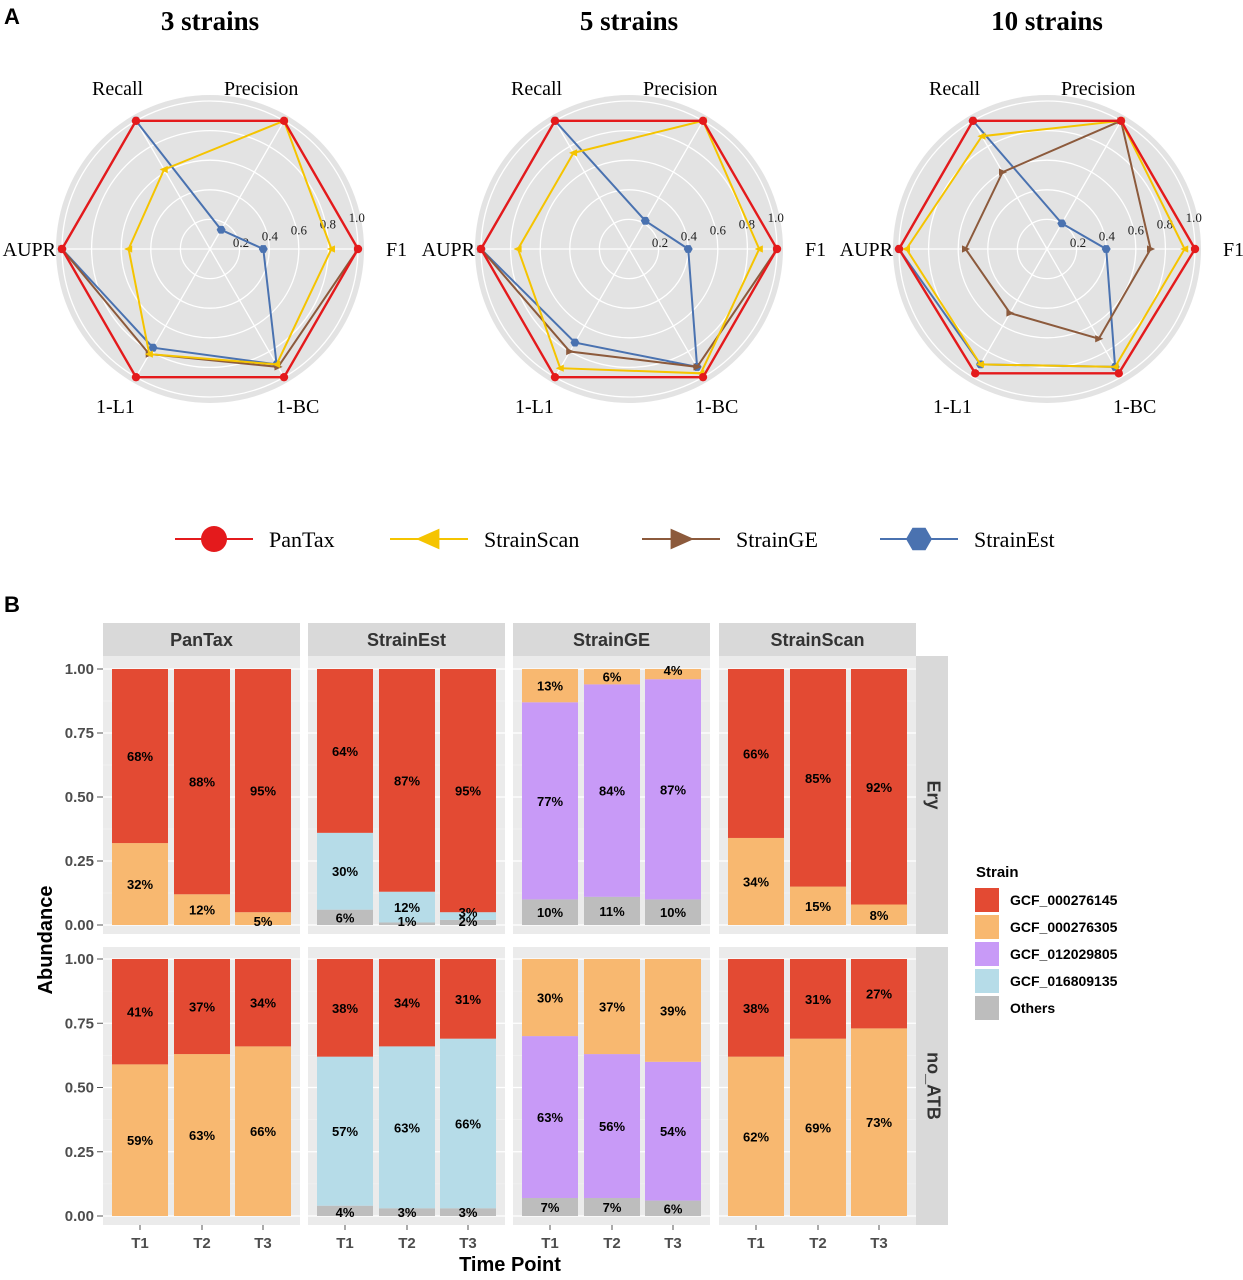 The width and height of the screenshot is (1243, 1280). I want to click on radar-tick-label: 0.4, so click(1107, 236).